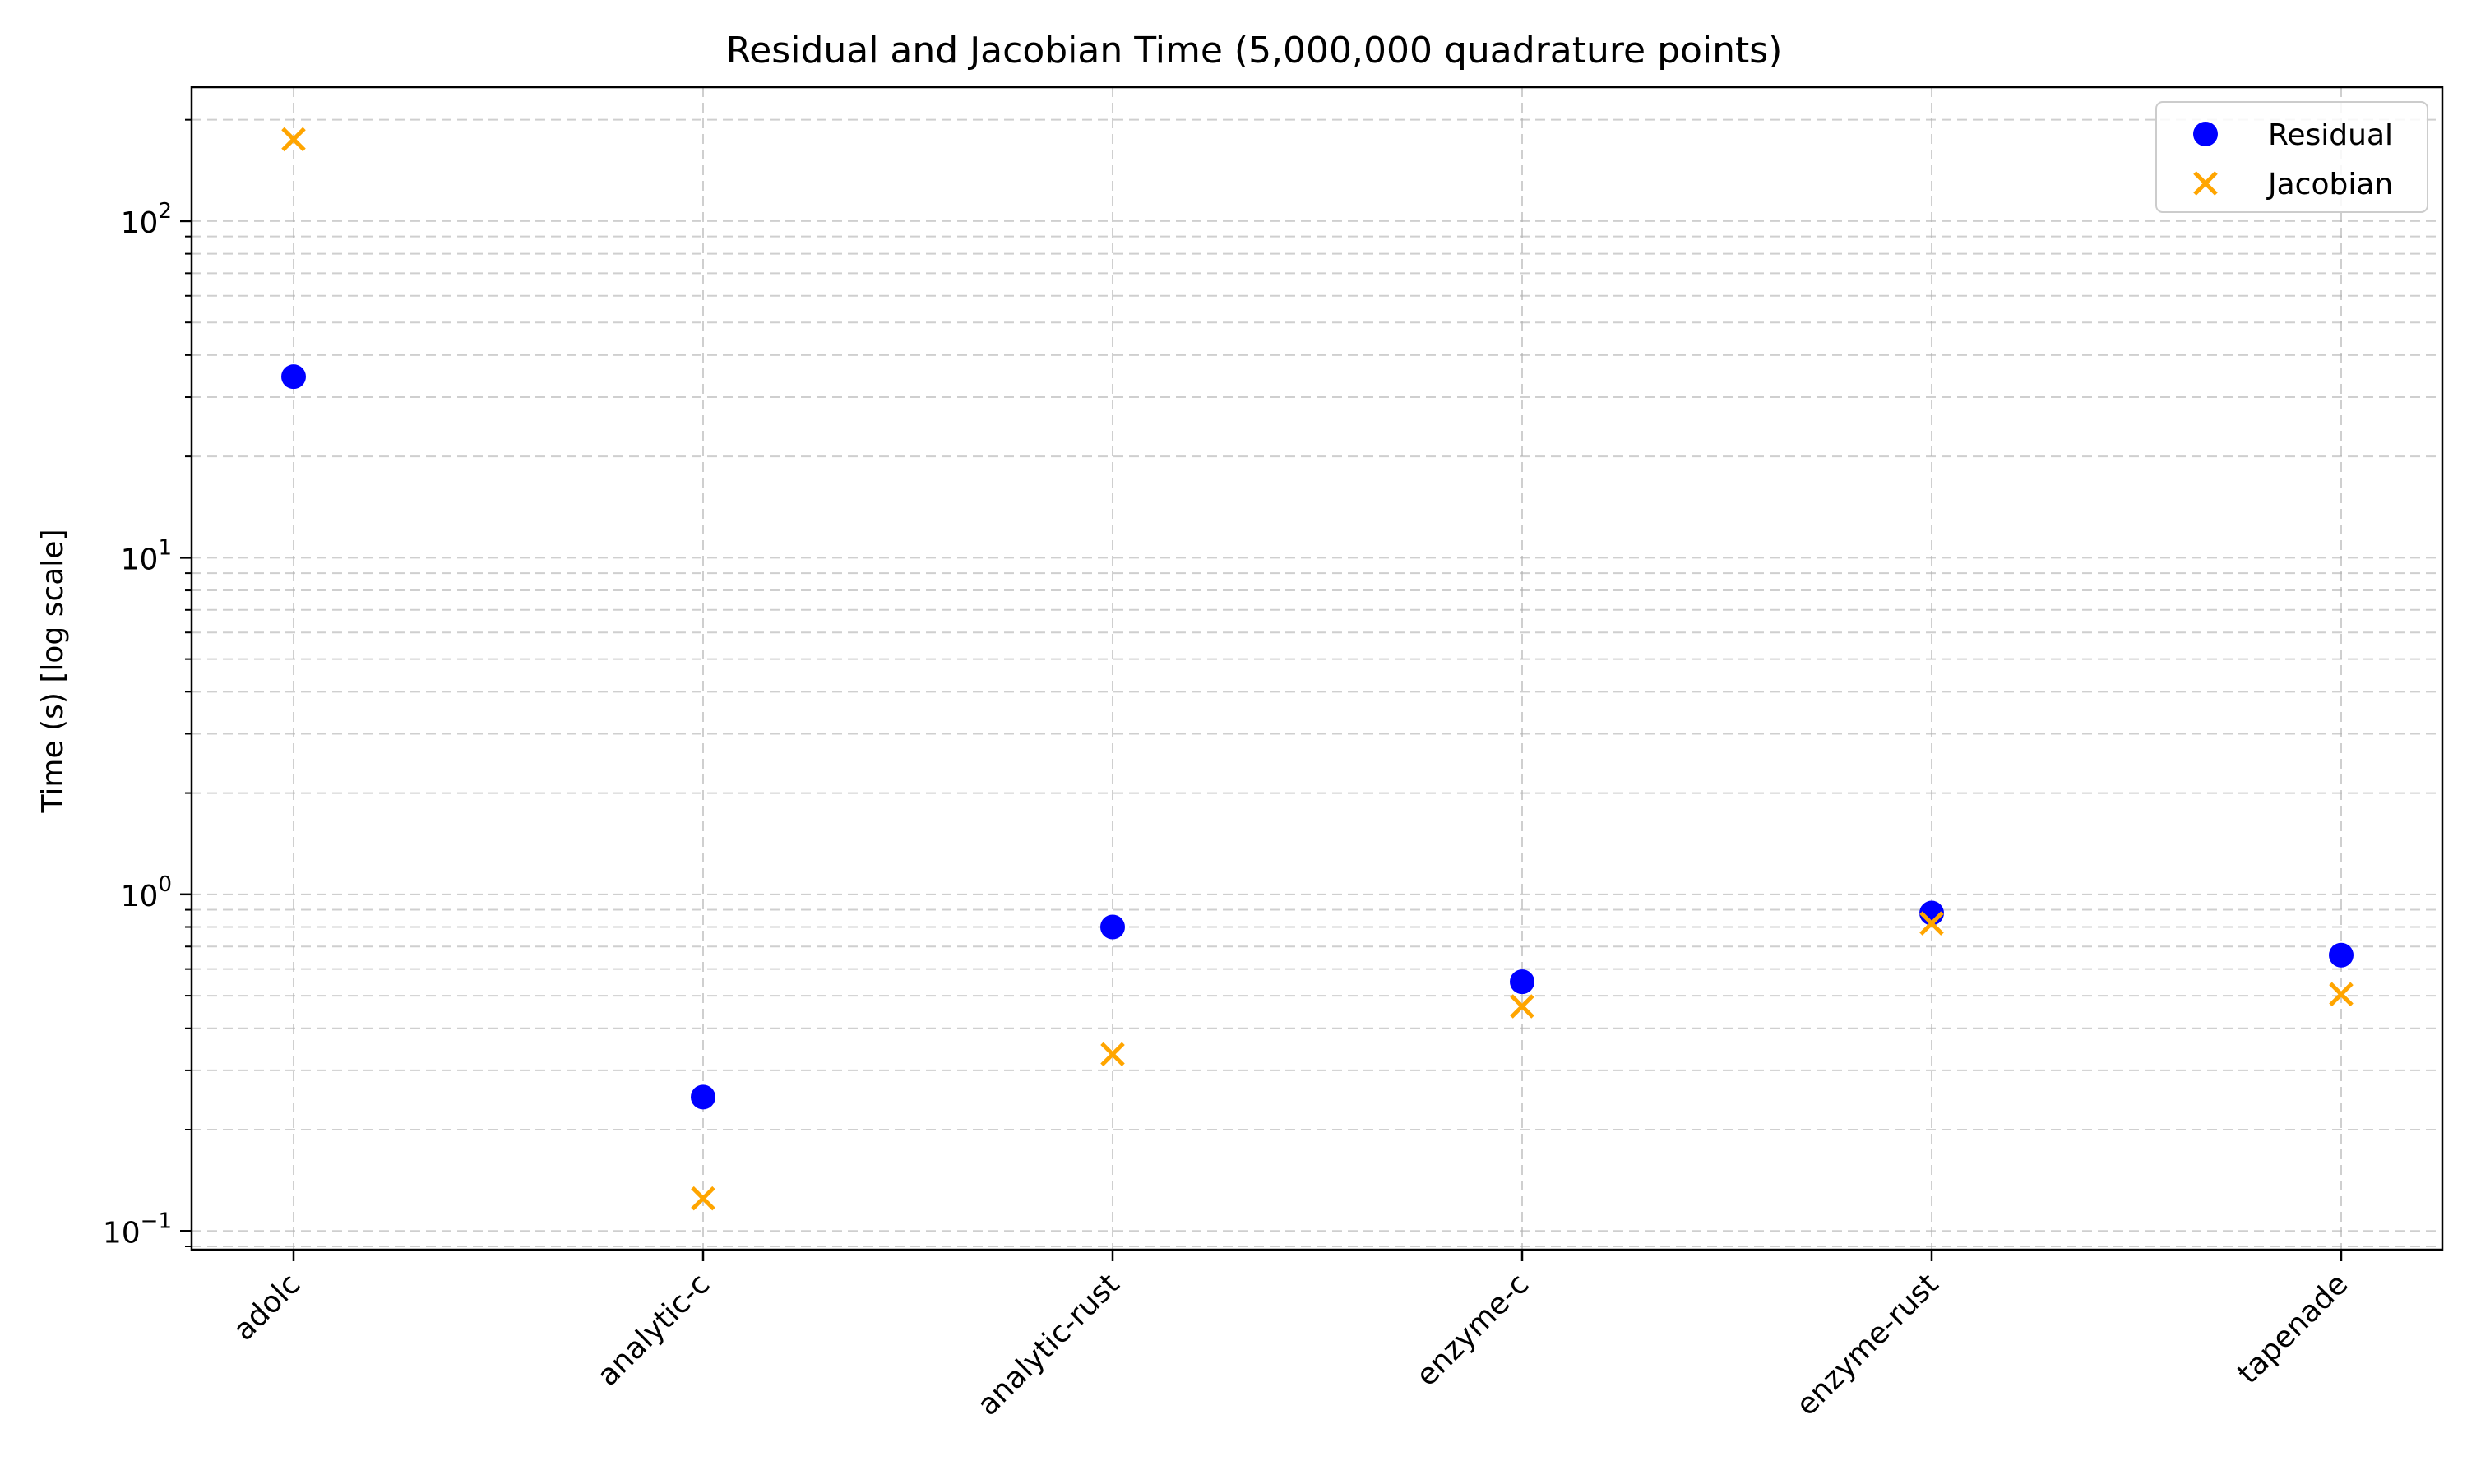  I want to click on y-tick-label: 10⁰, so click(147, 893).